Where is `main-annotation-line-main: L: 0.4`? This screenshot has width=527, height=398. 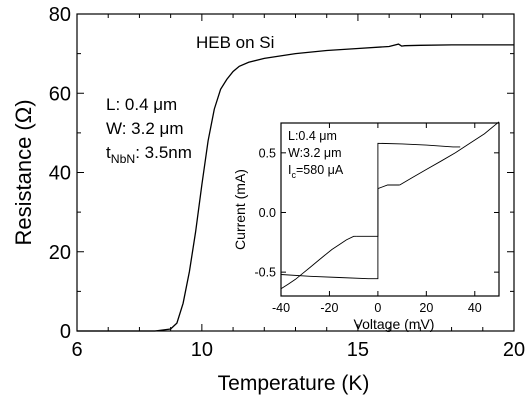
main-annotation-line-main: L: 0.4 is located at coordinates (129, 104).